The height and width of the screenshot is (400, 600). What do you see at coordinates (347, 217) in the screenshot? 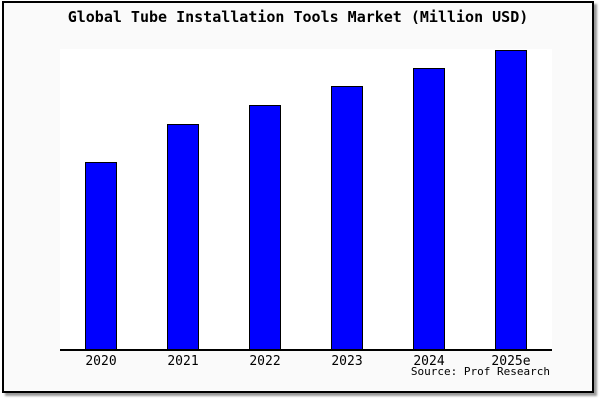
I see `bar-2023` at bounding box center [347, 217].